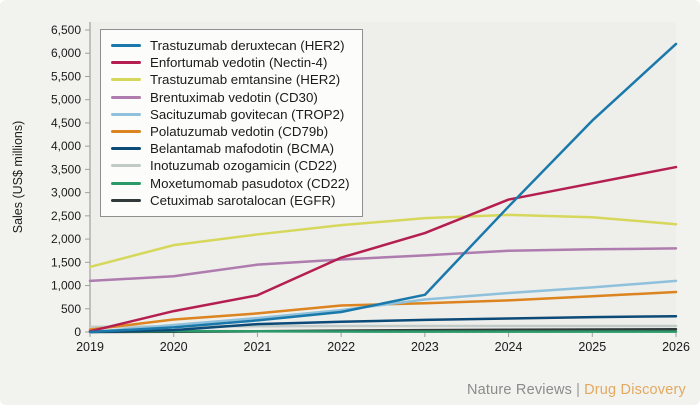 The image size is (700, 415). What do you see at coordinates (77, 332) in the screenshot?
I see `y-tick-label: 0` at bounding box center [77, 332].